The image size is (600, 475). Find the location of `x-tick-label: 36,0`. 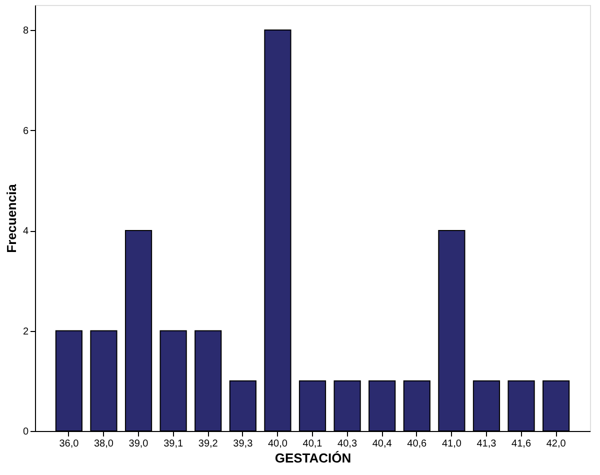

x-tick-label: 36,0 is located at coordinates (69, 444).